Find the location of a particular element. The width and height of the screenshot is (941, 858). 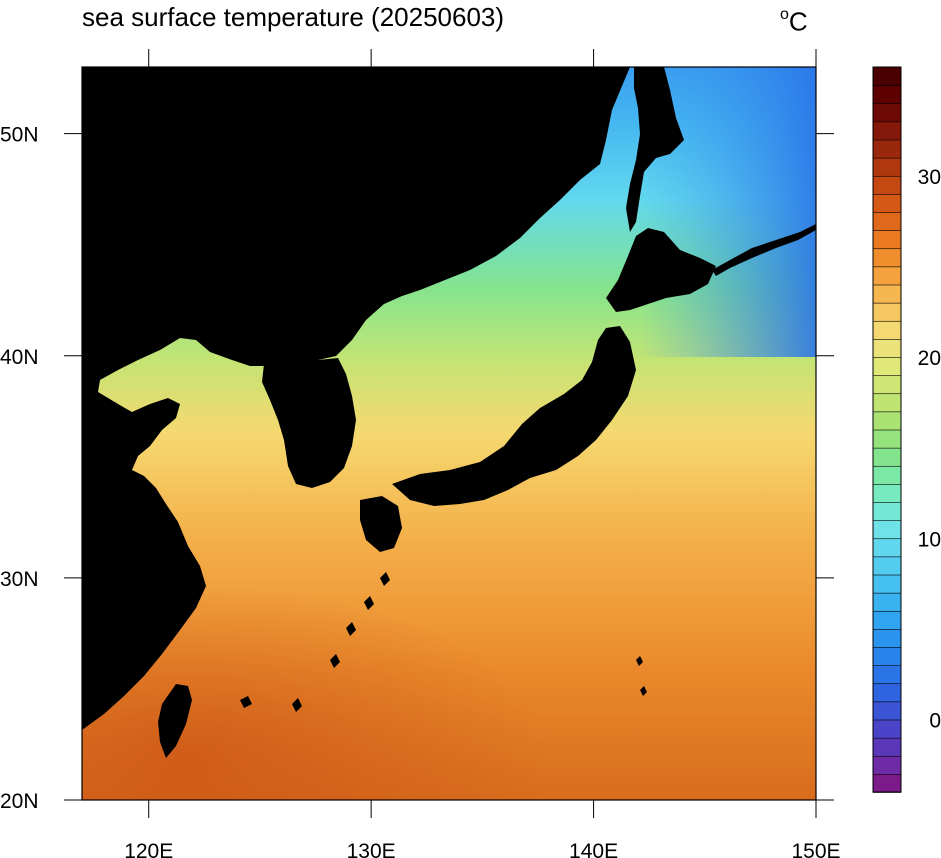

unit-label: oC is located at coordinates (794, 19).